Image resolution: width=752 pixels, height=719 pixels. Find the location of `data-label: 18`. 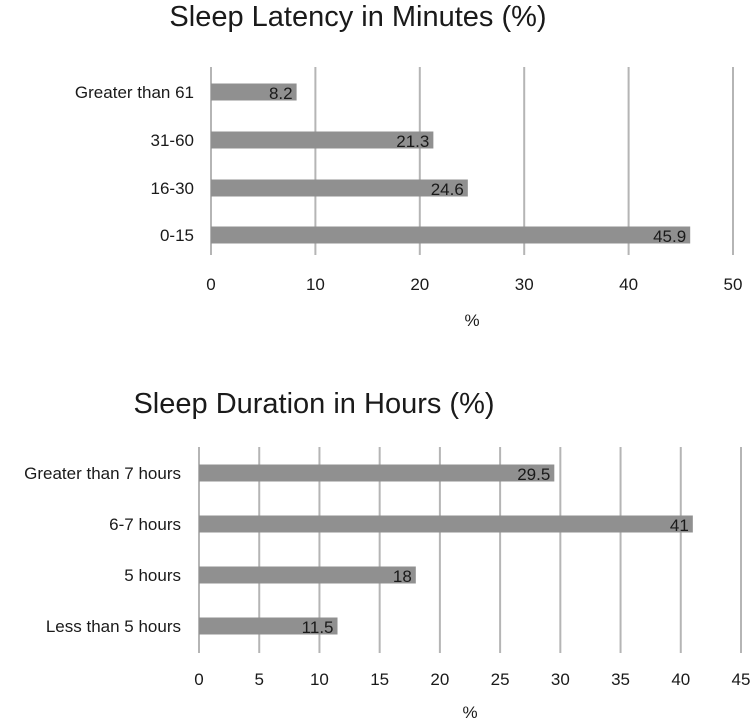

data-label: 18 is located at coordinates (402, 576).